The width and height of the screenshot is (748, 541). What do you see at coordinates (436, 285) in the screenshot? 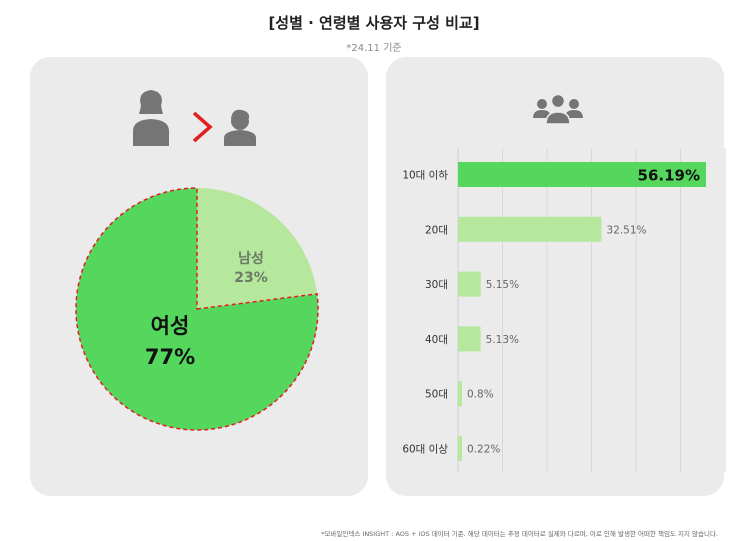
I see `category-label: 30대` at bounding box center [436, 285].